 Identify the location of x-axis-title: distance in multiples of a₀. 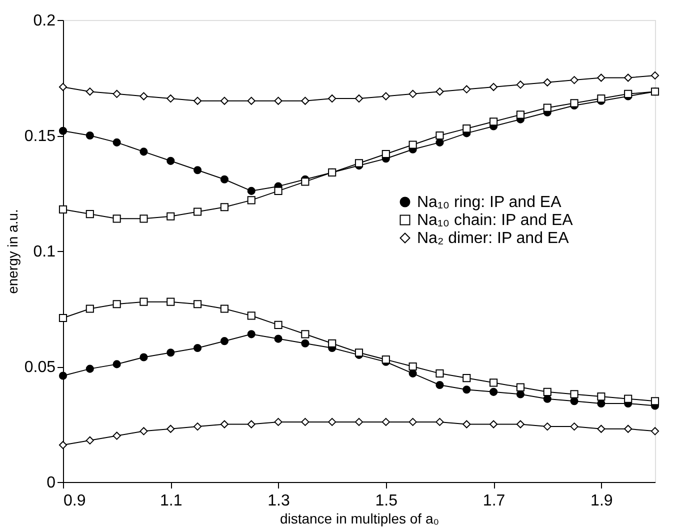
(360, 518).